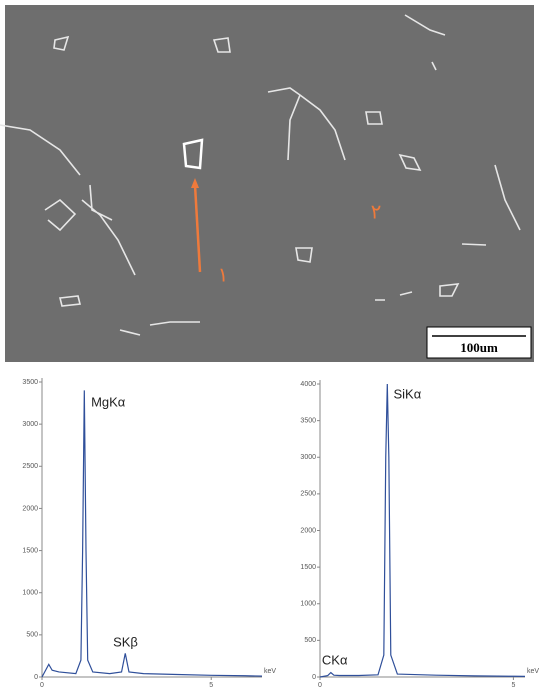 This screenshot has height=695, width=539. Describe the element at coordinates (308, 384) in the screenshot. I see `y-tick-label: 4000` at that location.